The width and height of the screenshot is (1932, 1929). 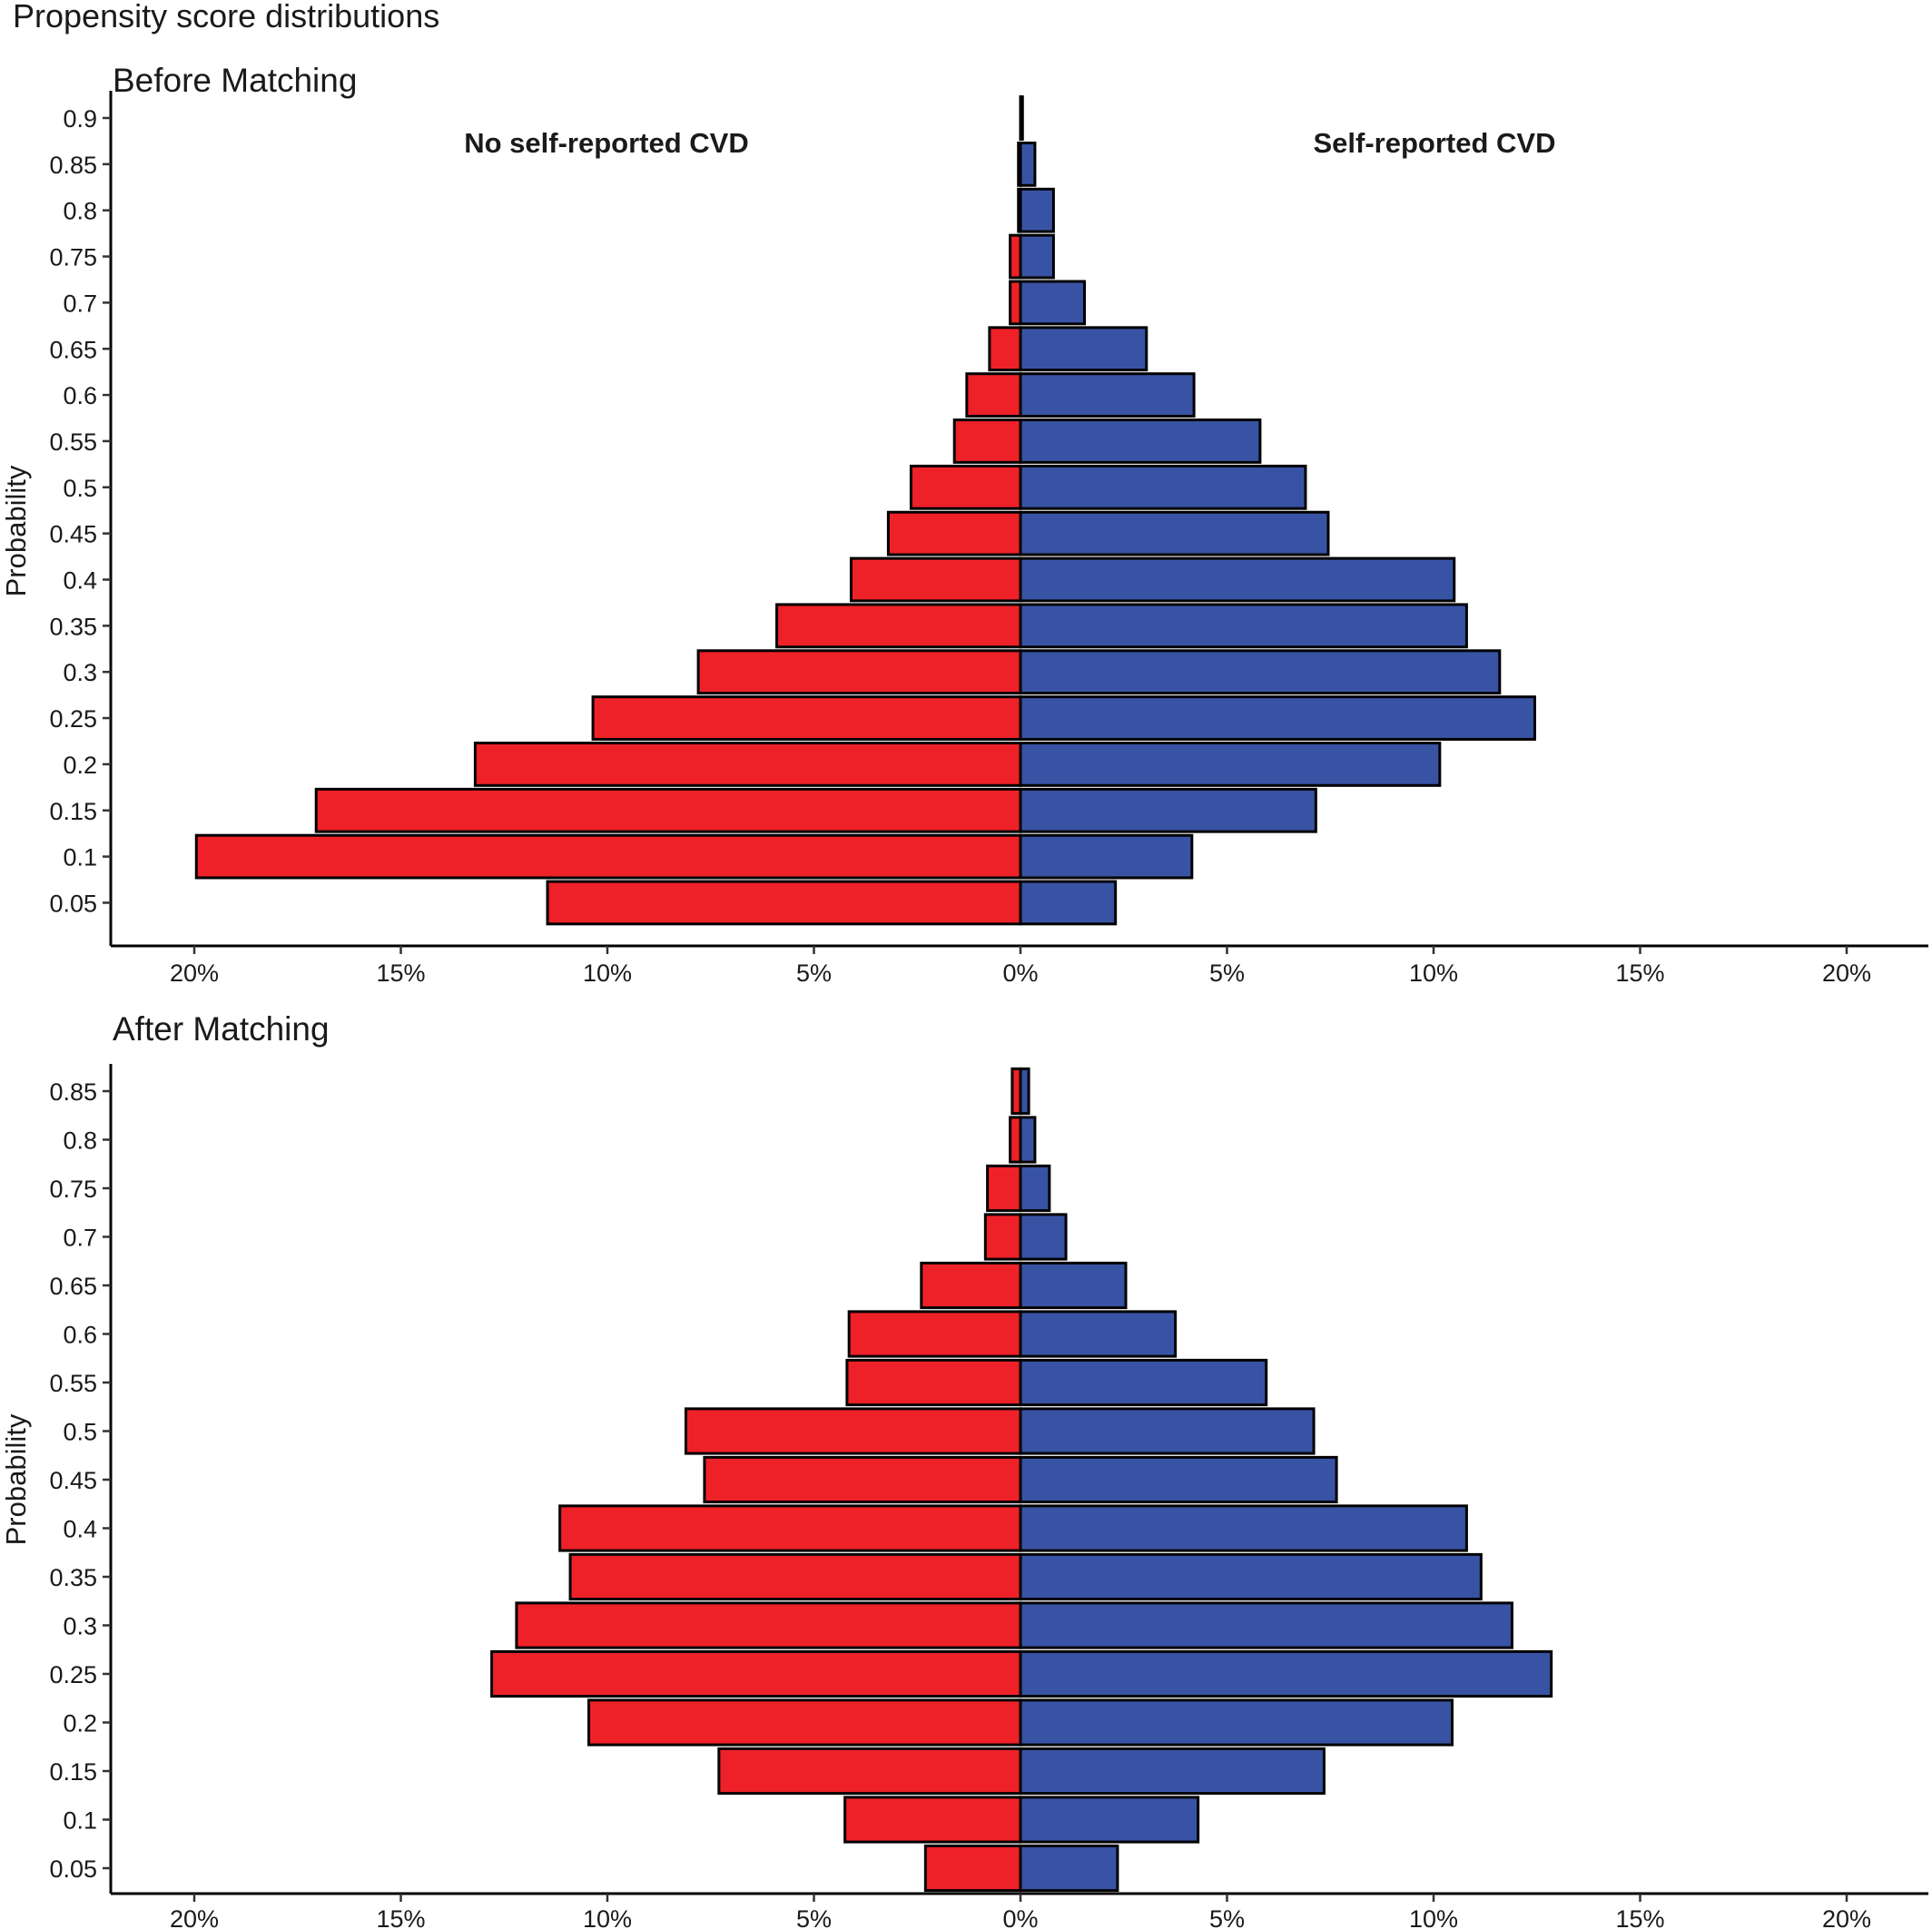 What do you see at coordinates (606, 143) in the screenshot?
I see `annotation-no-cvd: No self-reported CVD` at bounding box center [606, 143].